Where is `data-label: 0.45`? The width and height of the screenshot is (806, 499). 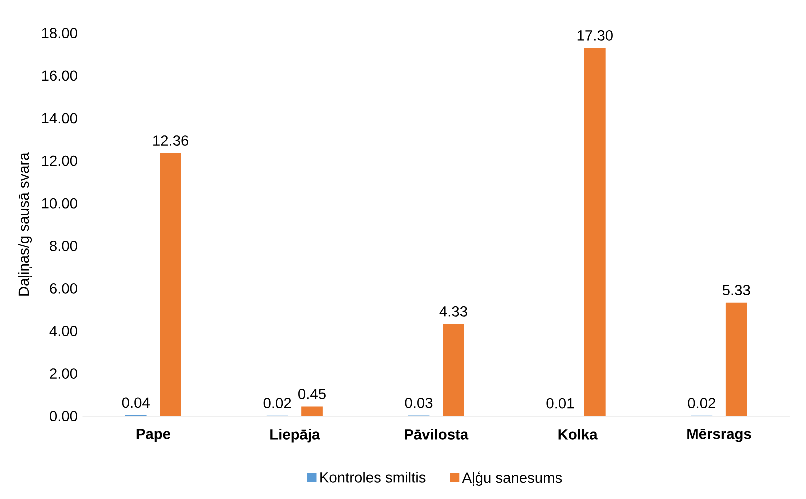
data-label: 0.45 is located at coordinates (312, 394).